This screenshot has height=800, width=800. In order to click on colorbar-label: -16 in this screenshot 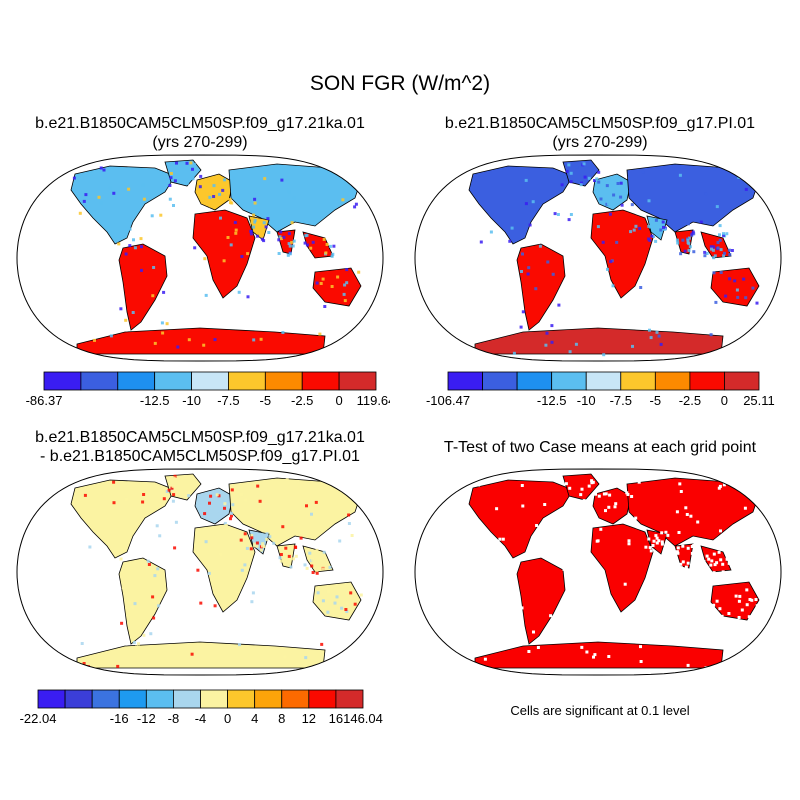, I will do `click(119, 718)`.